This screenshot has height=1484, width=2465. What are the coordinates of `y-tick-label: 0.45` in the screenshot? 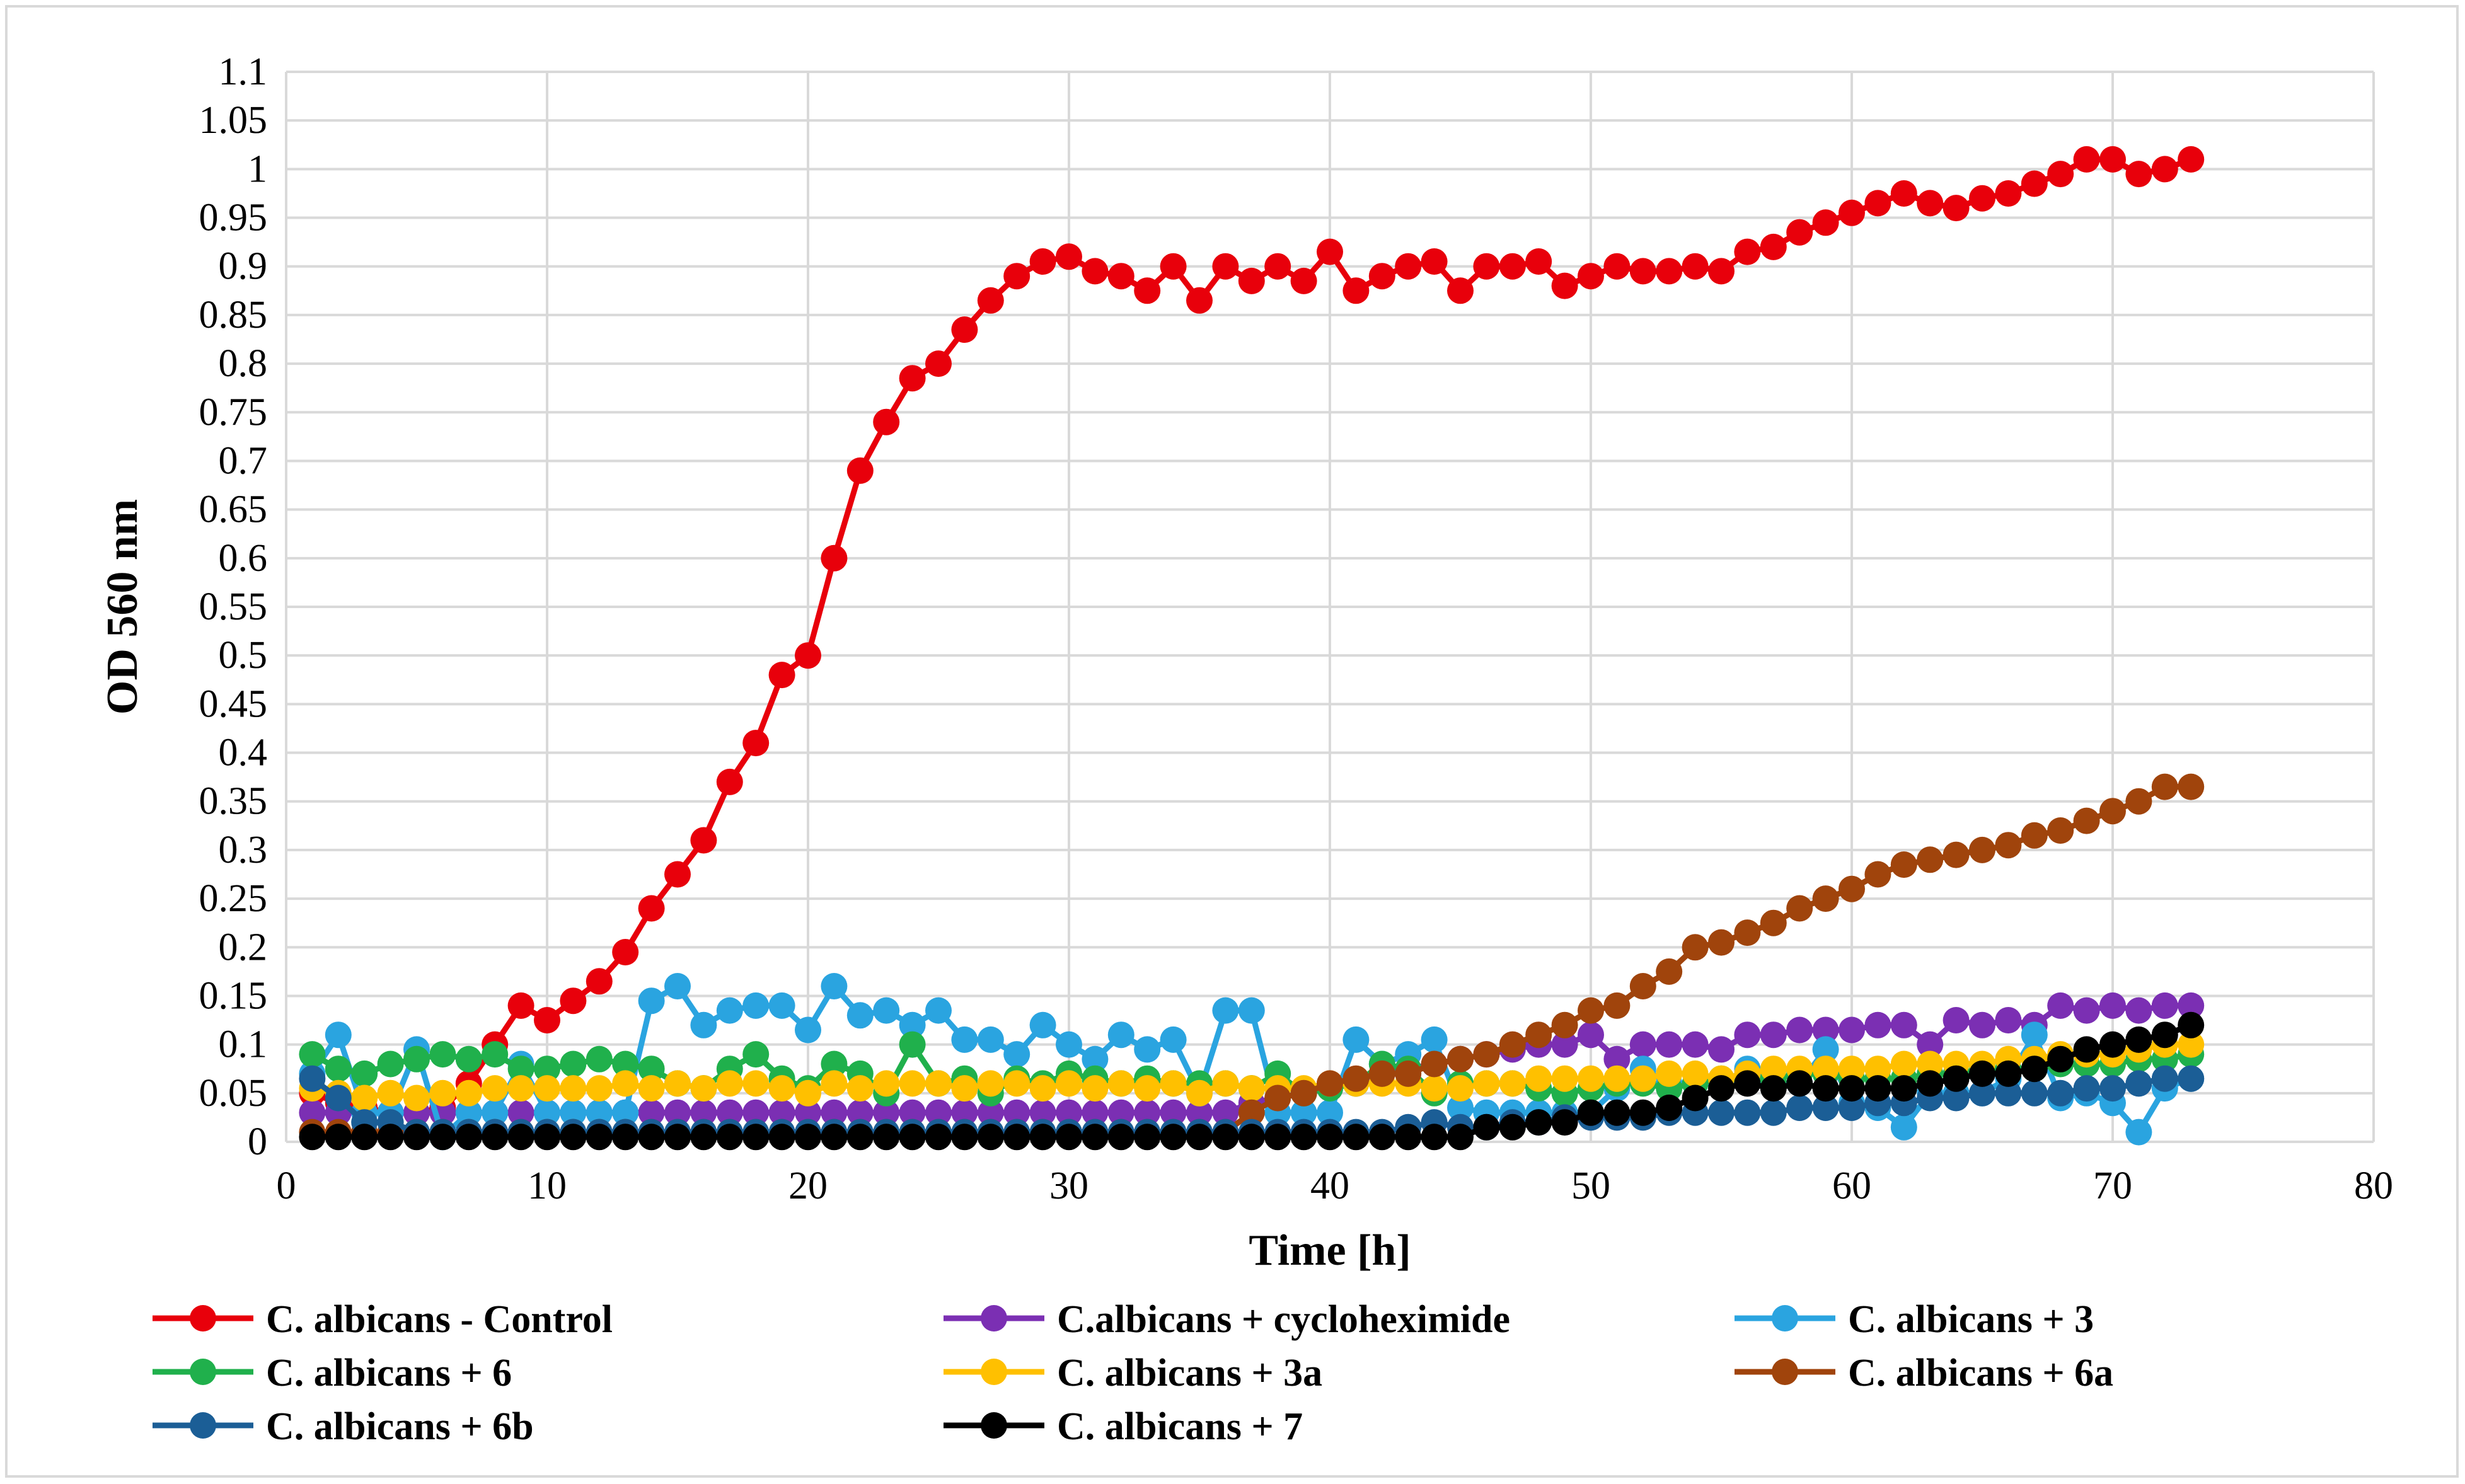 It's located at (234, 703).